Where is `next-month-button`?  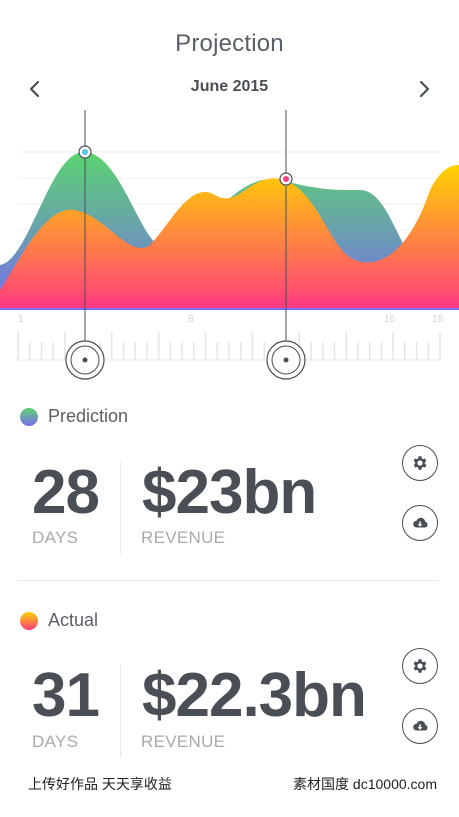 next-month-button is located at coordinates (425, 89).